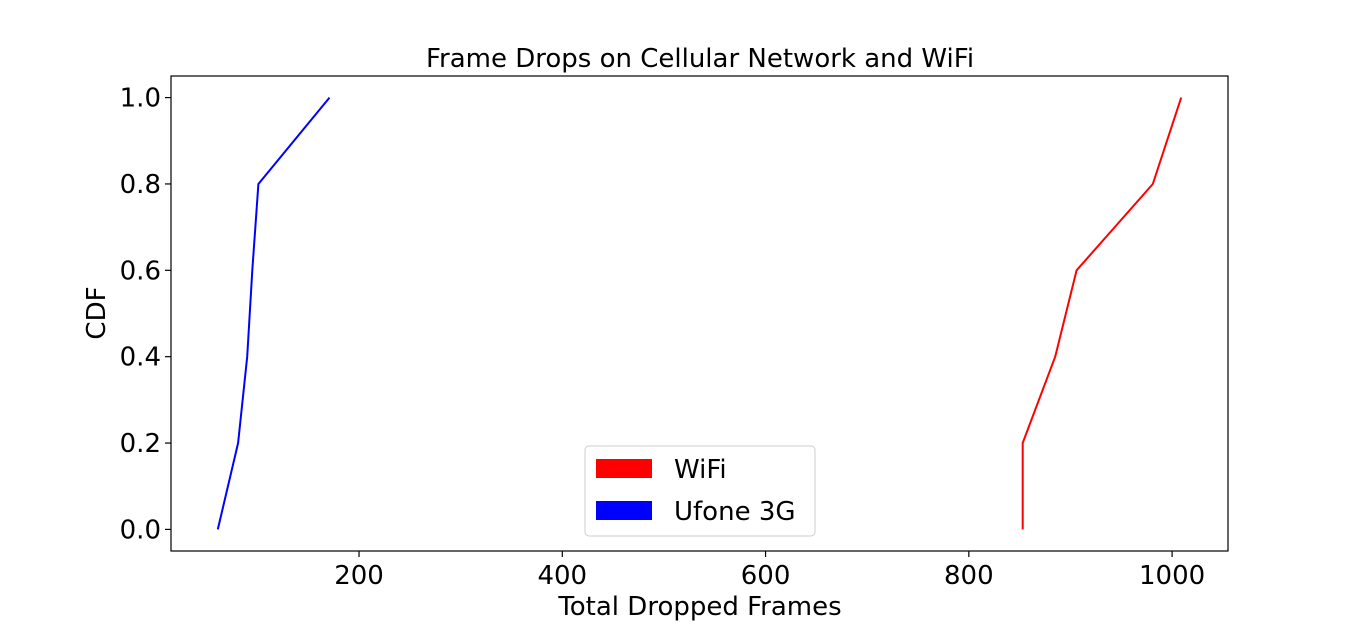 The width and height of the screenshot is (1366, 637). What do you see at coordinates (1172, 576) in the screenshot?
I see `x-tick-label: 1000` at bounding box center [1172, 576].